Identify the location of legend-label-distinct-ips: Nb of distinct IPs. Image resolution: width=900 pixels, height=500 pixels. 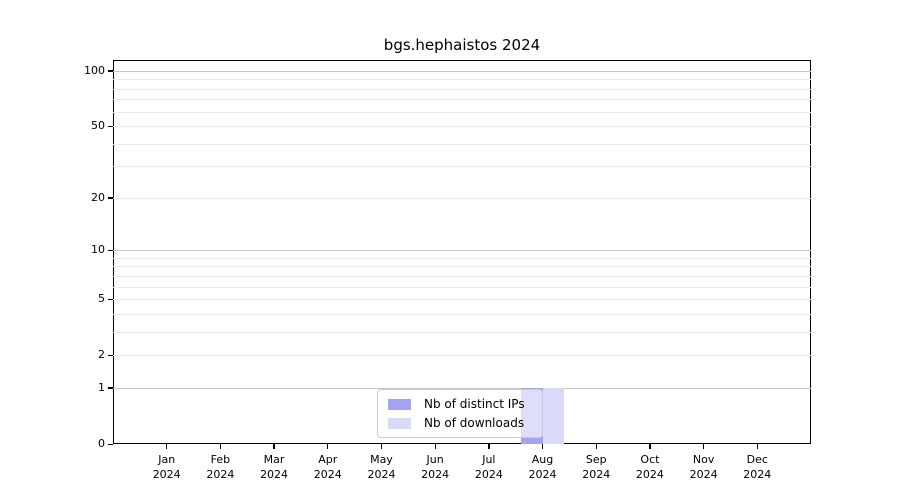
(474, 404).